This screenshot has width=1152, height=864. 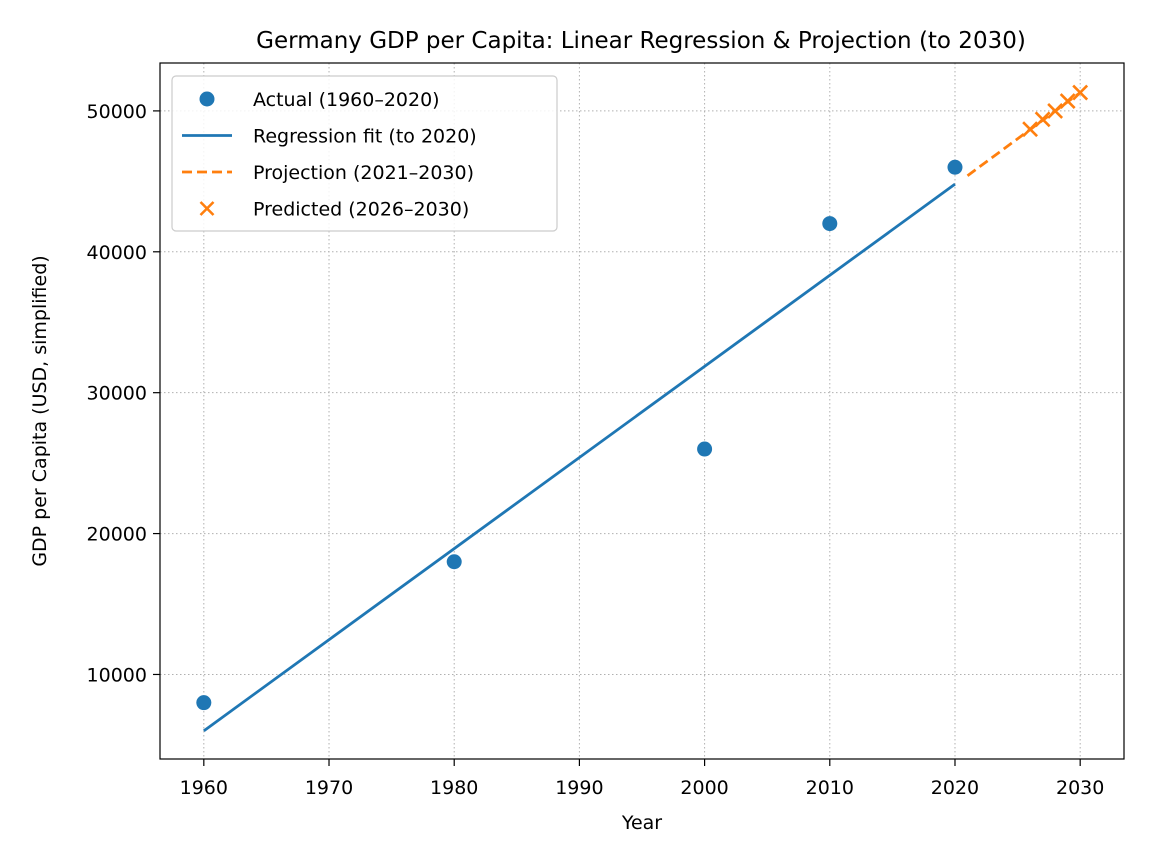 I want to click on x-tick-label: 1990, so click(x=579, y=788).